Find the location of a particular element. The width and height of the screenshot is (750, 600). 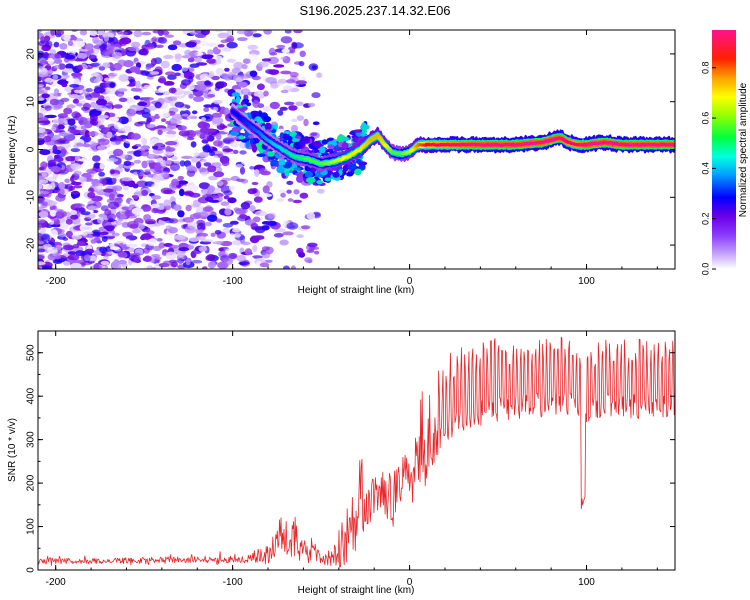

spectrogram-y-axis-label: Frequency (Hz) is located at coordinates (12, 150).